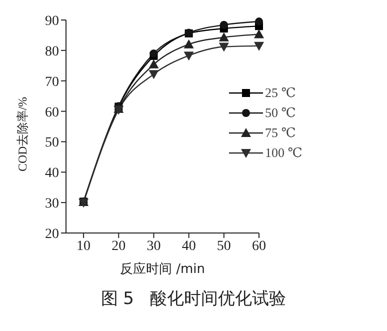 The height and width of the screenshot is (331, 387). I want to click on y-tick-label: 50, so click(52, 143).